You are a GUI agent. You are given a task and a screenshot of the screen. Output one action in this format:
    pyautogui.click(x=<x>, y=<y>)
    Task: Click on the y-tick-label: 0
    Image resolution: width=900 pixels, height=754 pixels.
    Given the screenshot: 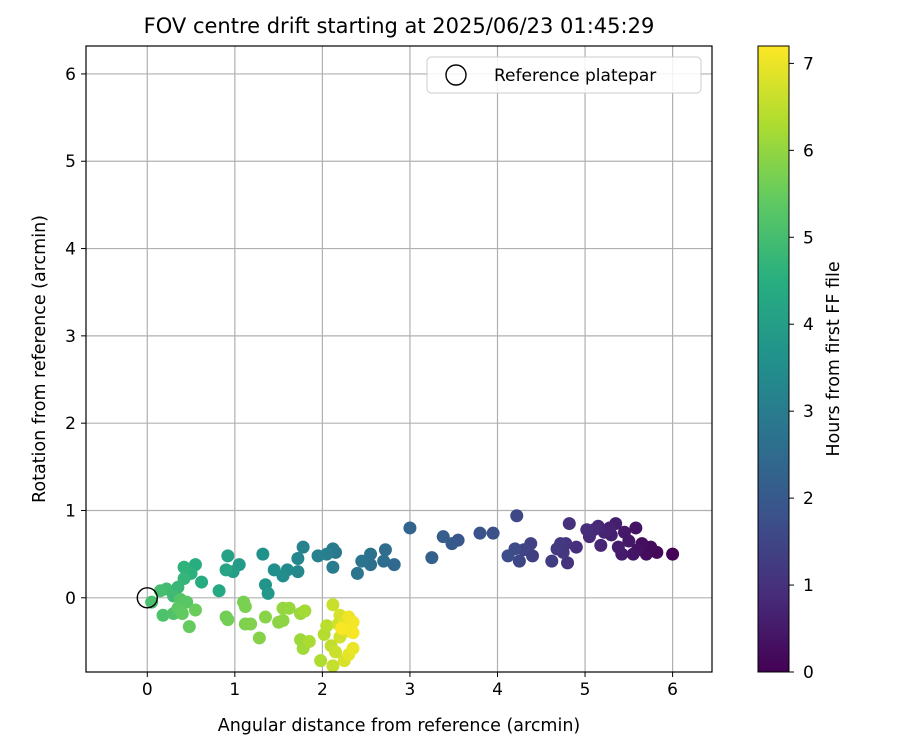 What is the action you would take?
    pyautogui.click(x=70, y=599)
    